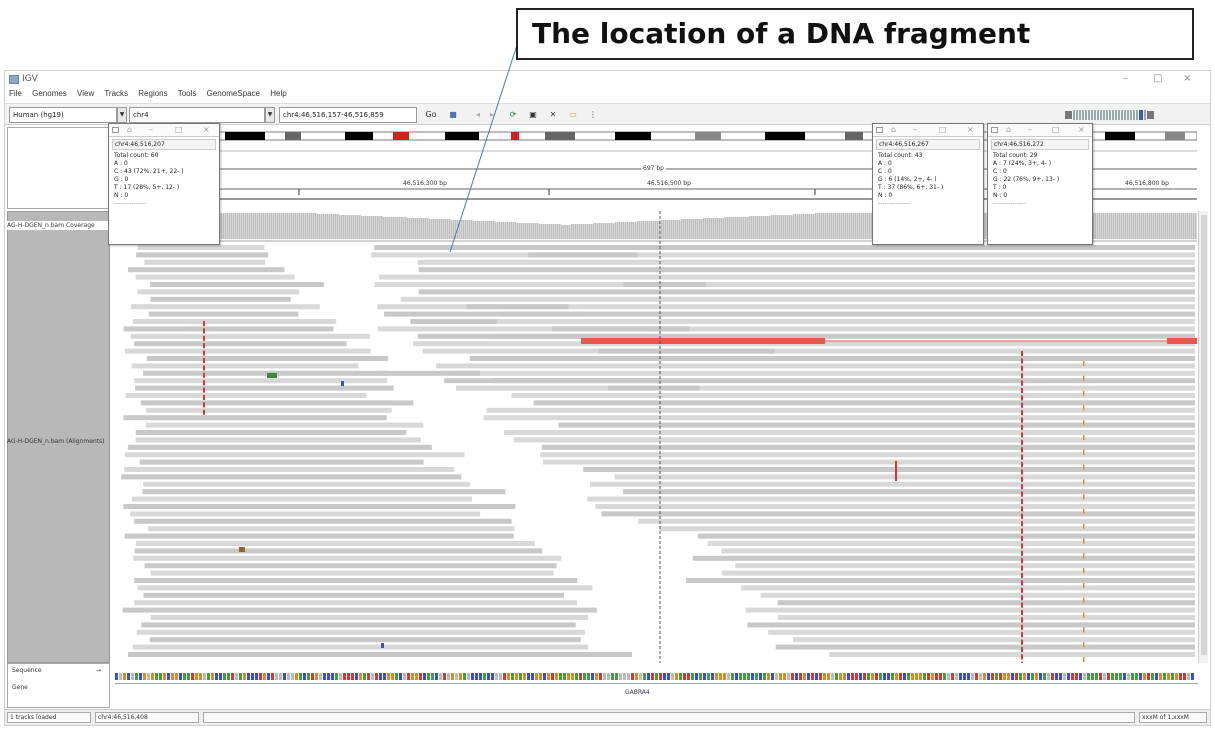 This screenshot has height=732, width=1215. Describe the element at coordinates (49, 93) in the screenshot. I see `menu-genomes: Genomes` at that location.